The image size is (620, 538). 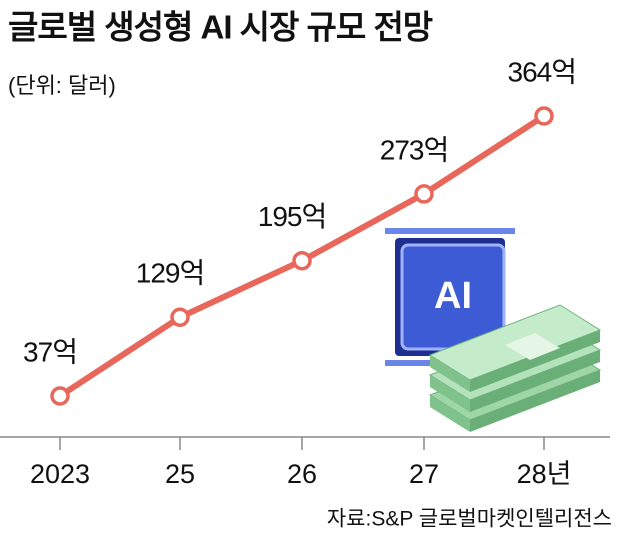 I want to click on illustration: AI, so click(x=493, y=330).